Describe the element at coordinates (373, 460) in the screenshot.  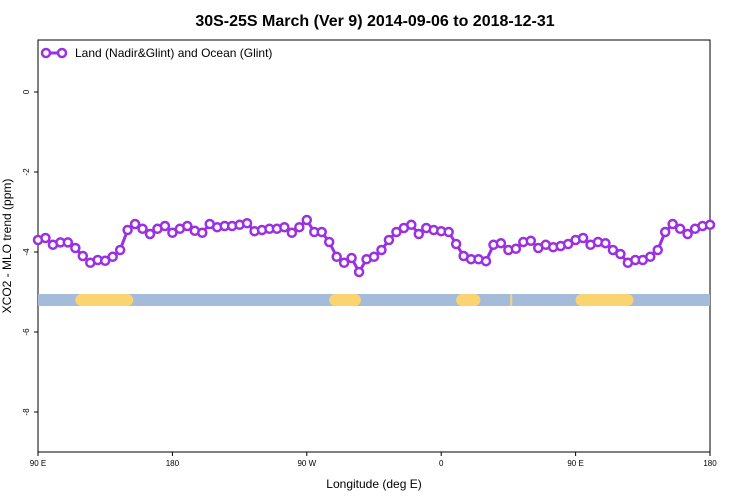
I see `x-axis: 90 E 180 90 W 0 90 E 180` at that location.